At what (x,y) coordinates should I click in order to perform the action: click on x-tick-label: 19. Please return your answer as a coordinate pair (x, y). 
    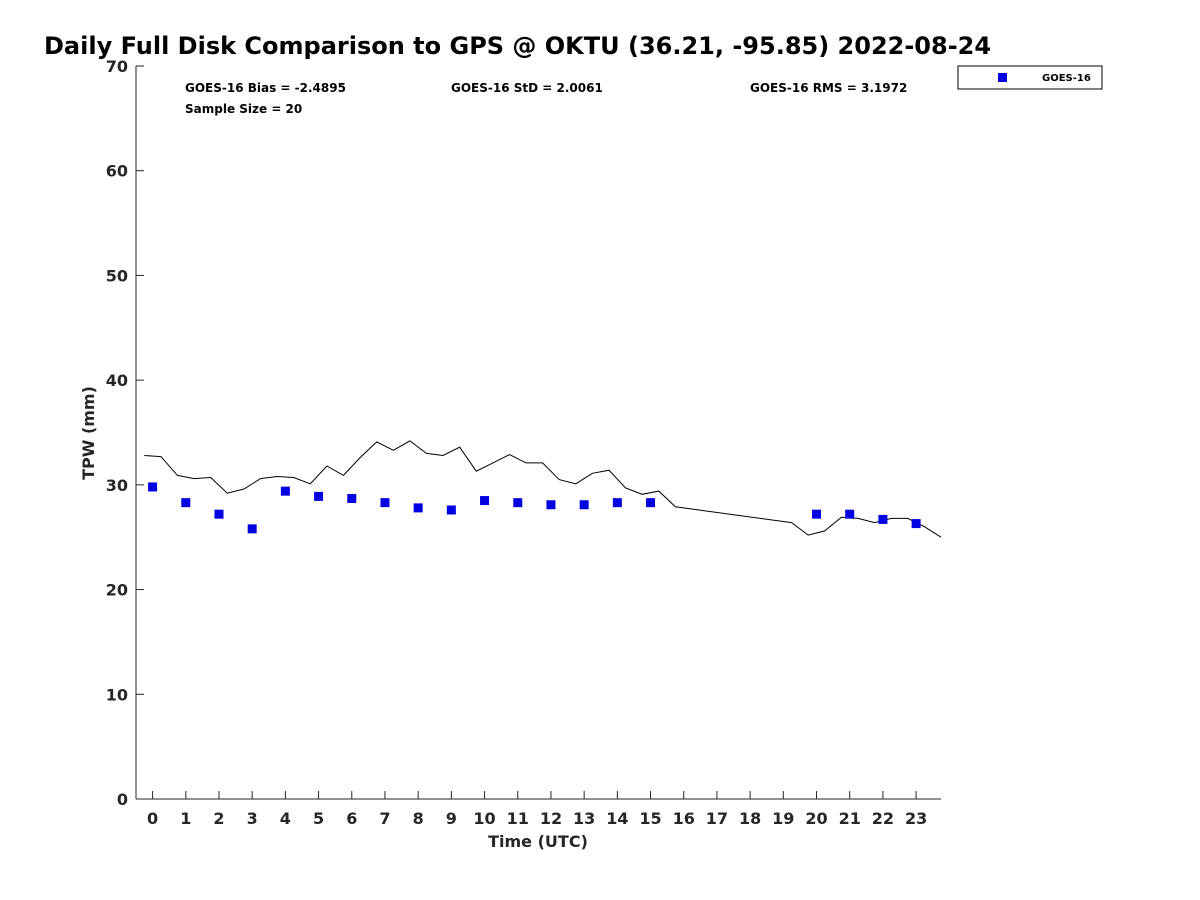
    Looking at the image, I should click on (783, 818).